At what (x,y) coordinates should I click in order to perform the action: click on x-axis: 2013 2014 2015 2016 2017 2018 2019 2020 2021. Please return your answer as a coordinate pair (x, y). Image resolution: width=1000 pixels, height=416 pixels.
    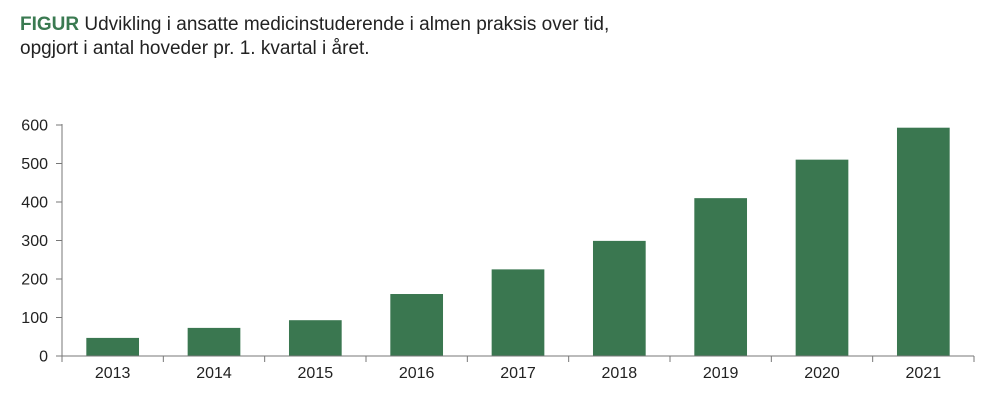
    Looking at the image, I should click on (518, 368).